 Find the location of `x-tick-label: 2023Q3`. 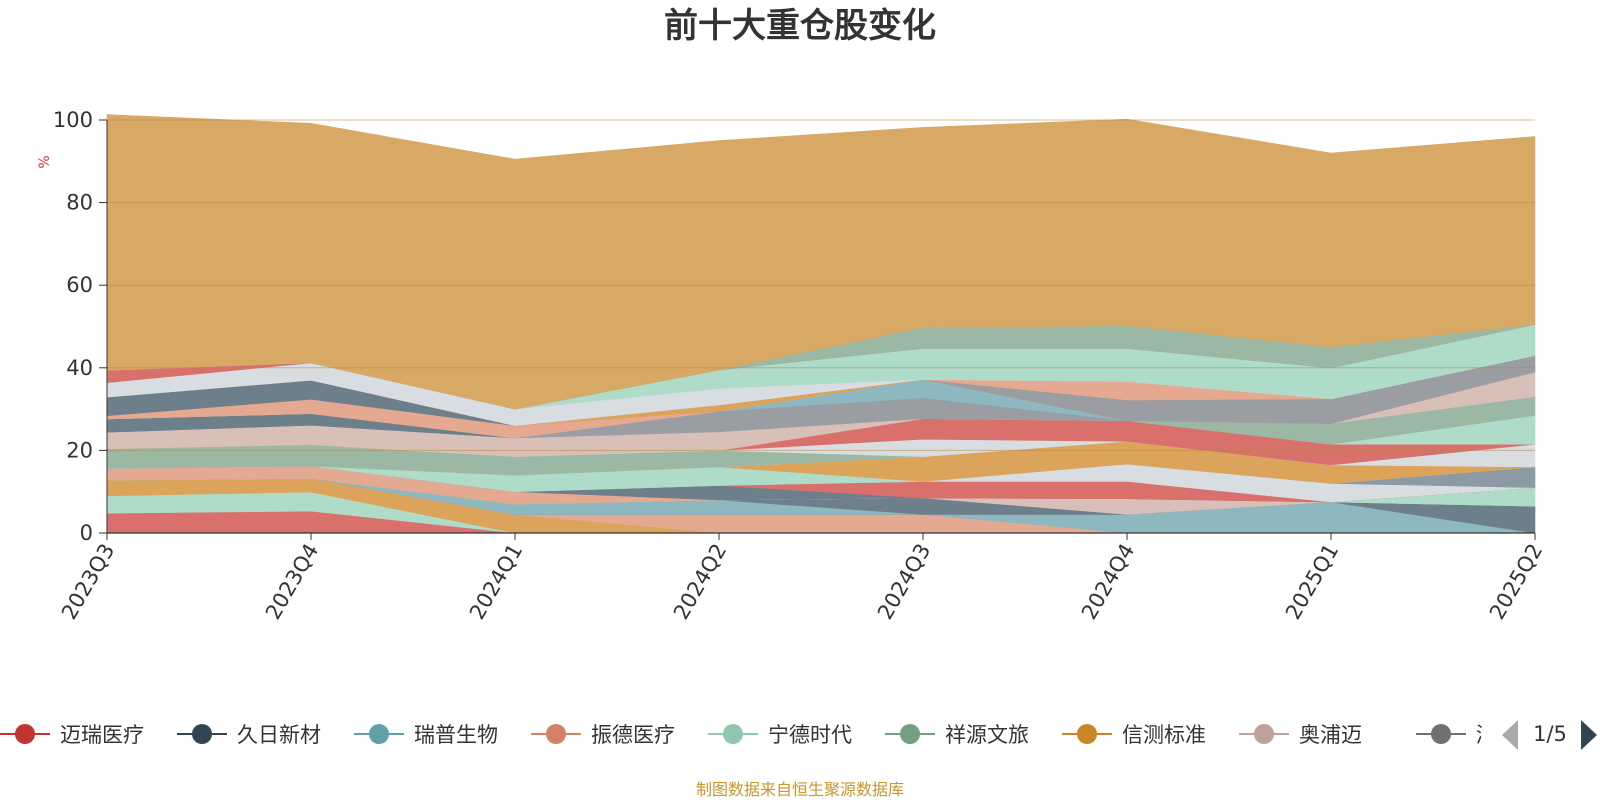

x-tick-label: 2023Q3 is located at coordinates (88, 582).